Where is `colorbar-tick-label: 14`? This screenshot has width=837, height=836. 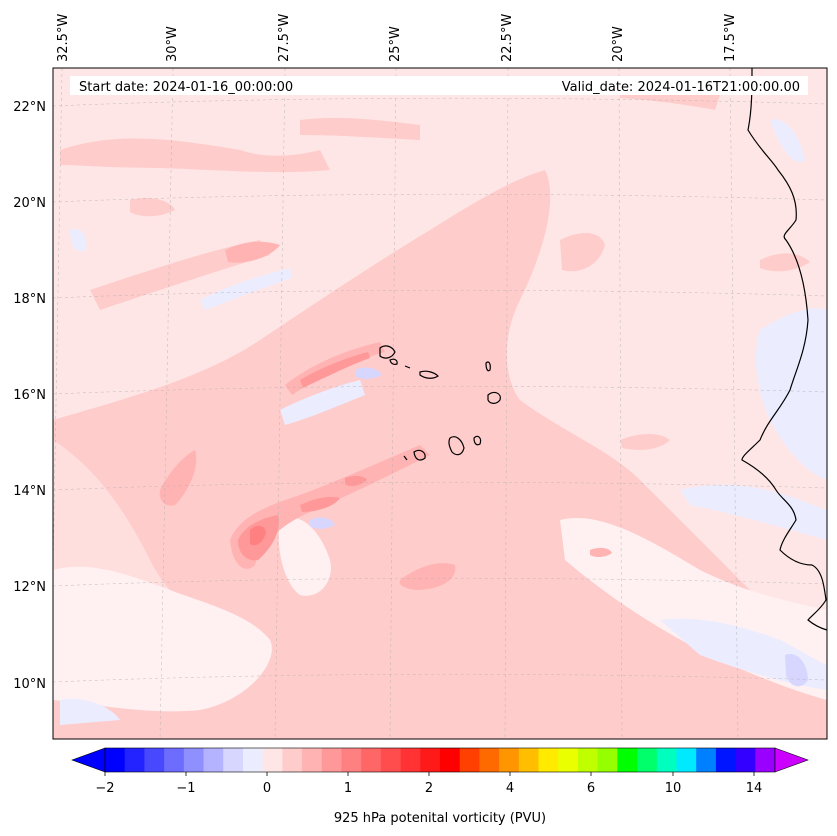 colorbar-tick-label: 14 is located at coordinates (754, 788).